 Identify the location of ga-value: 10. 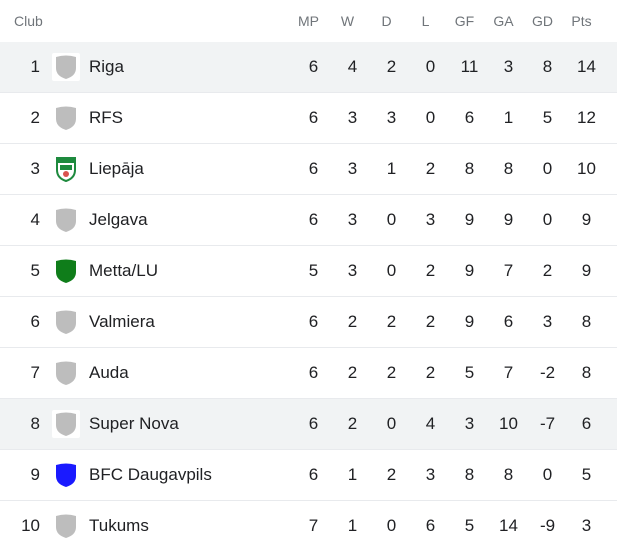
(508, 423).